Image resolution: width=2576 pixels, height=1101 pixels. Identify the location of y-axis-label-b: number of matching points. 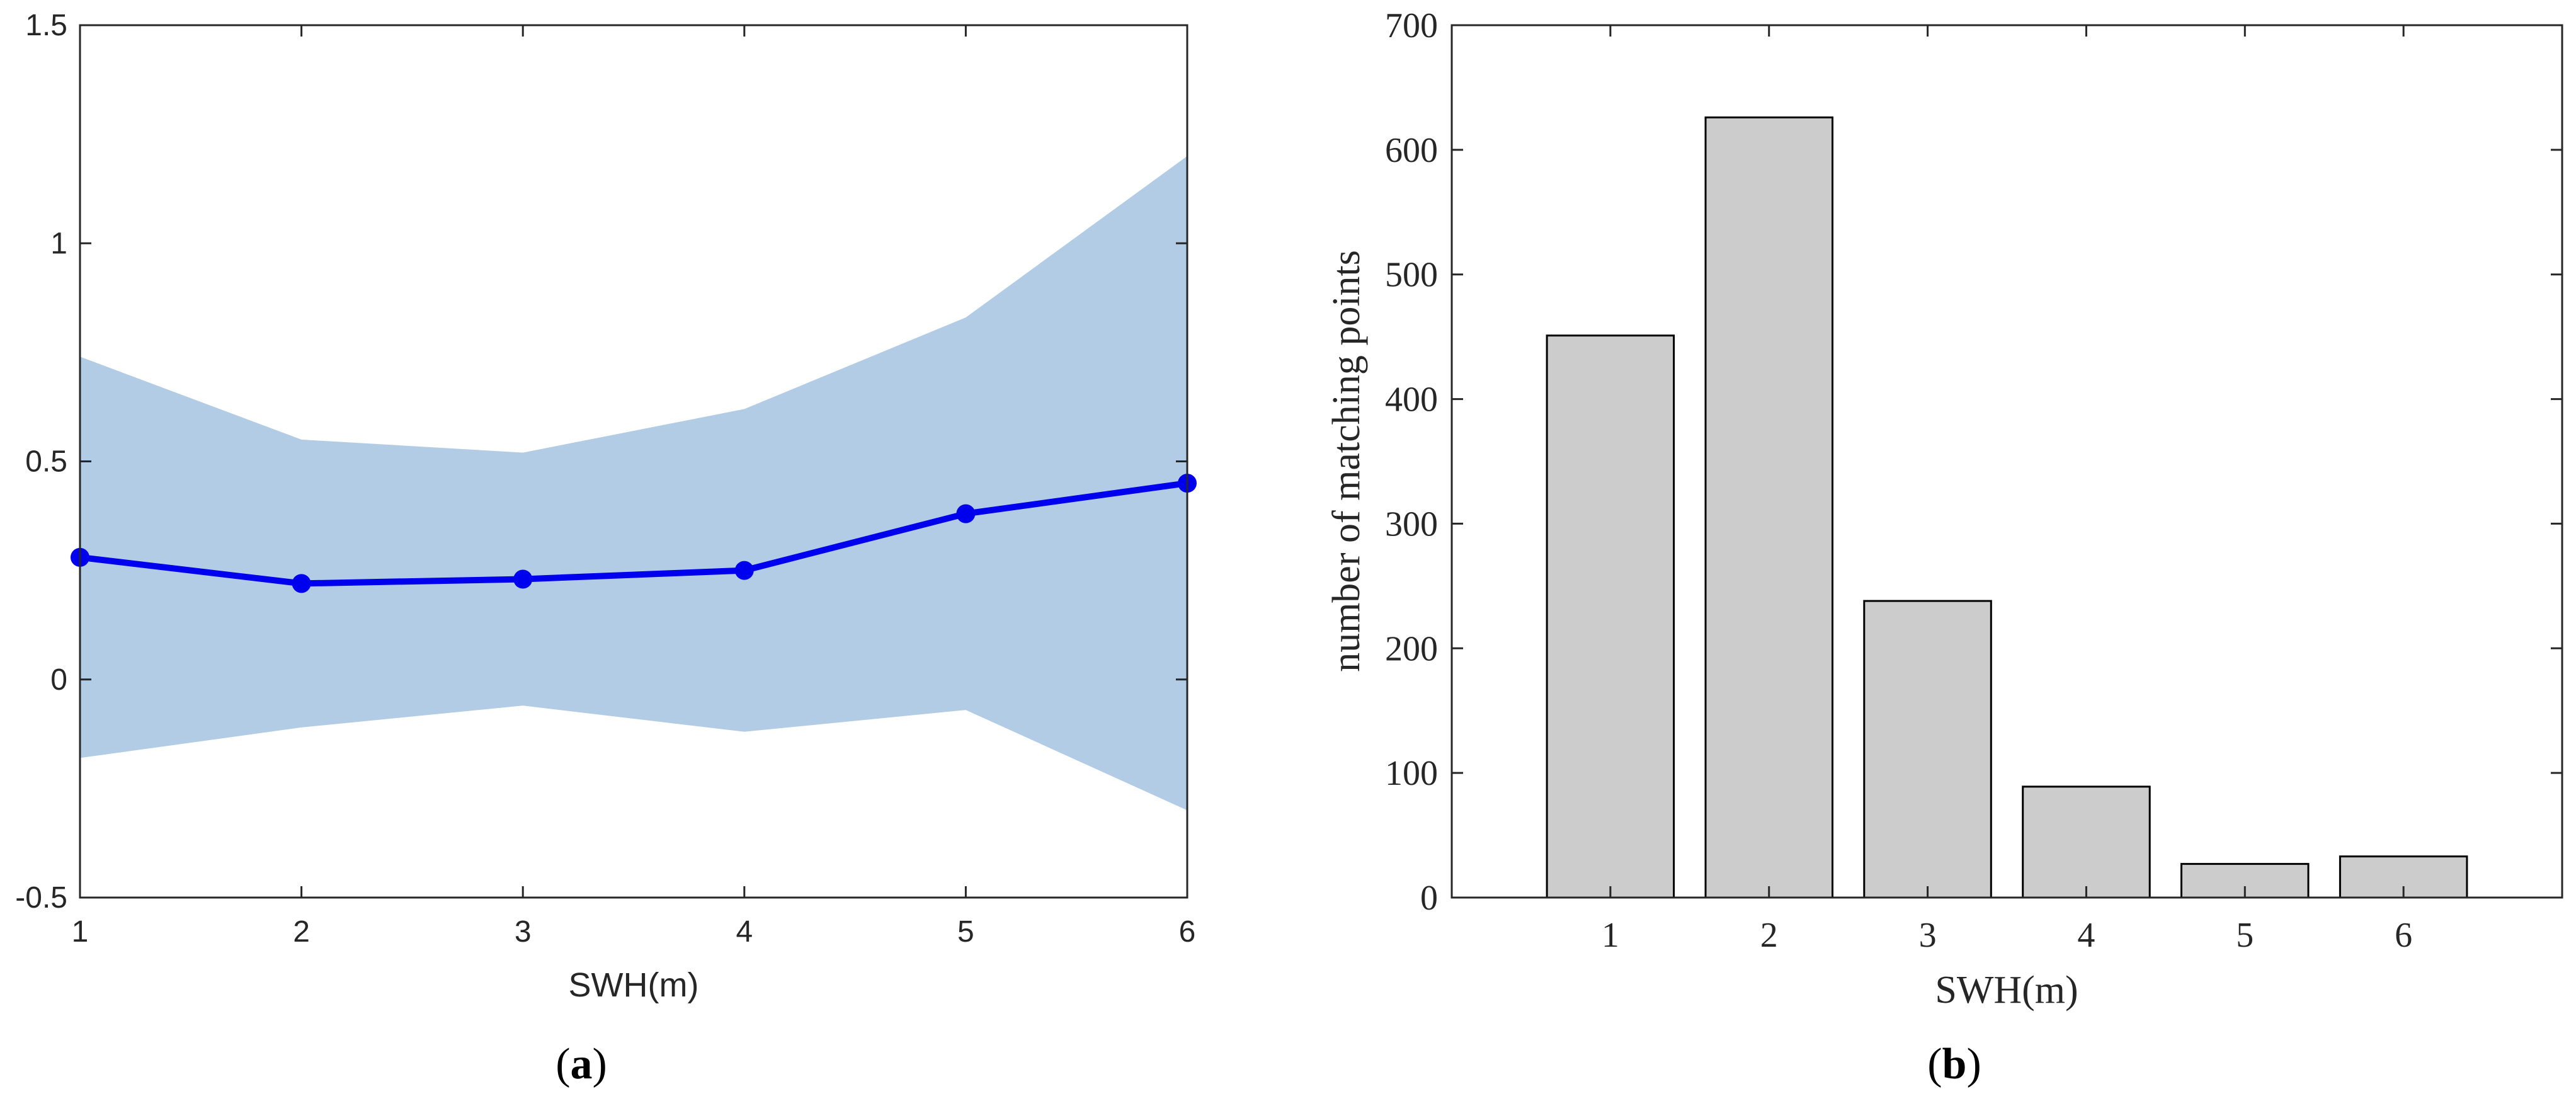
(1346, 461).